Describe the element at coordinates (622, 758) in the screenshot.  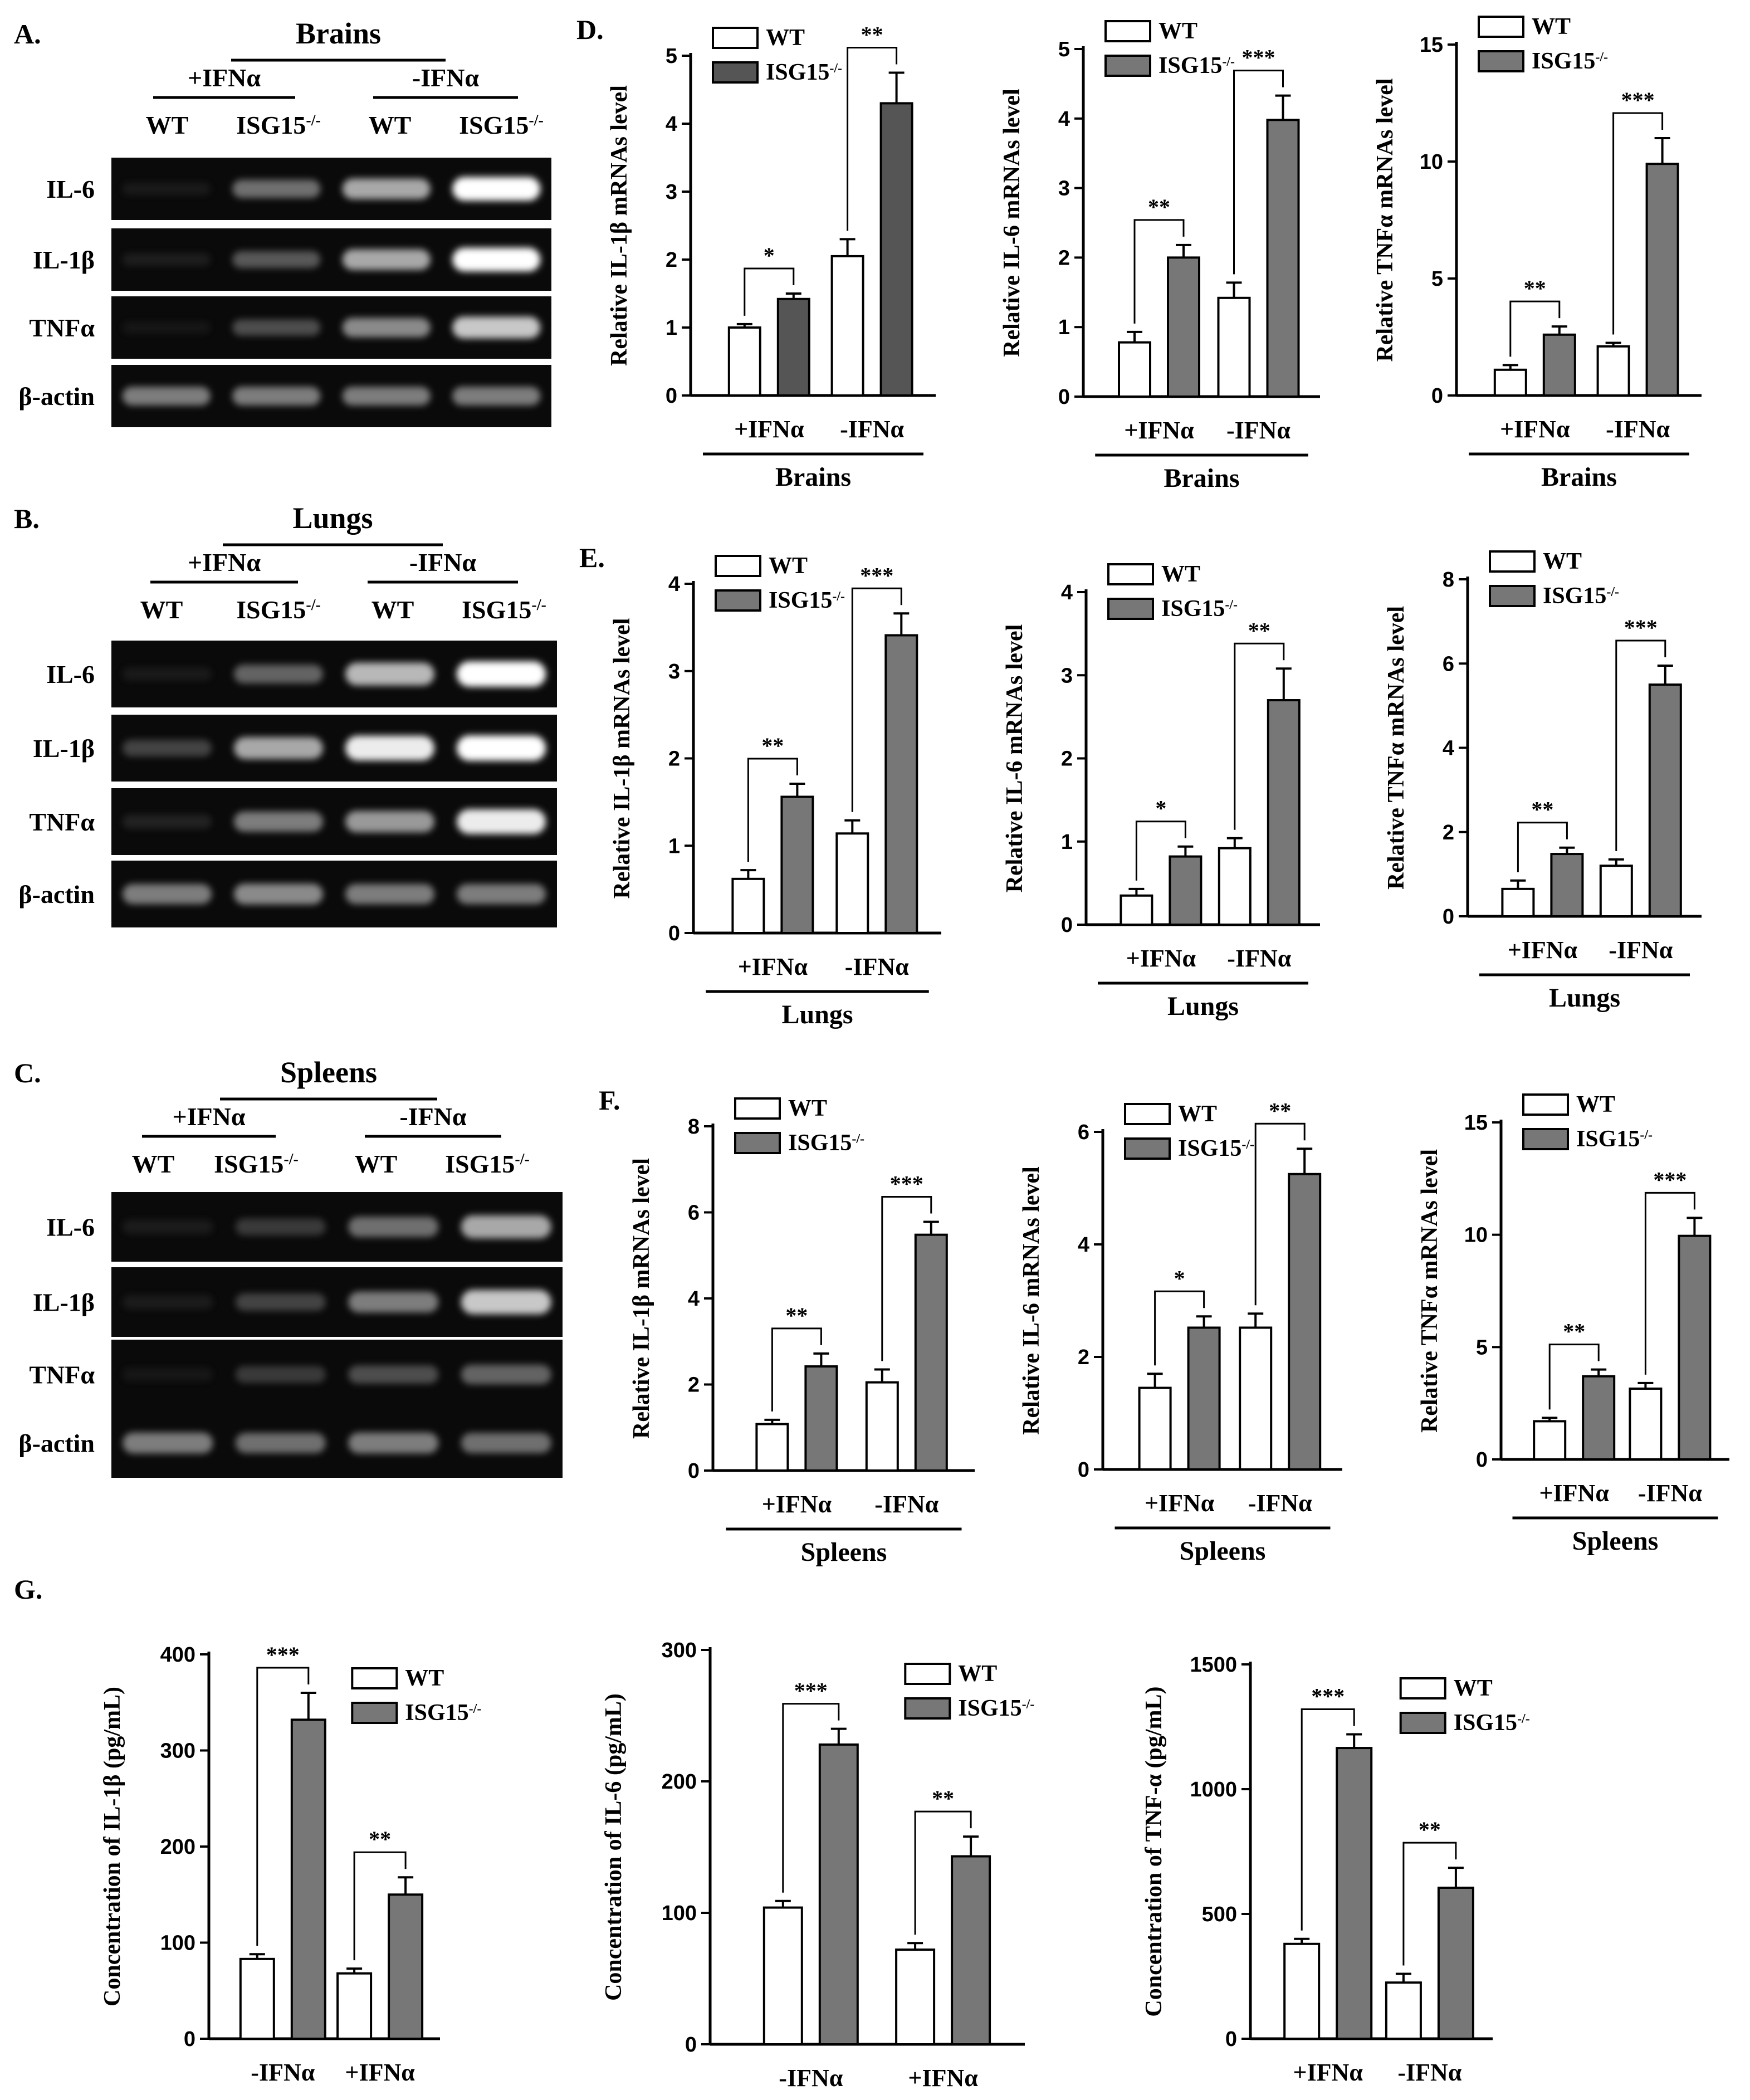
I see `y-axis-label: Relative IL-1β mRNAs level` at that location.